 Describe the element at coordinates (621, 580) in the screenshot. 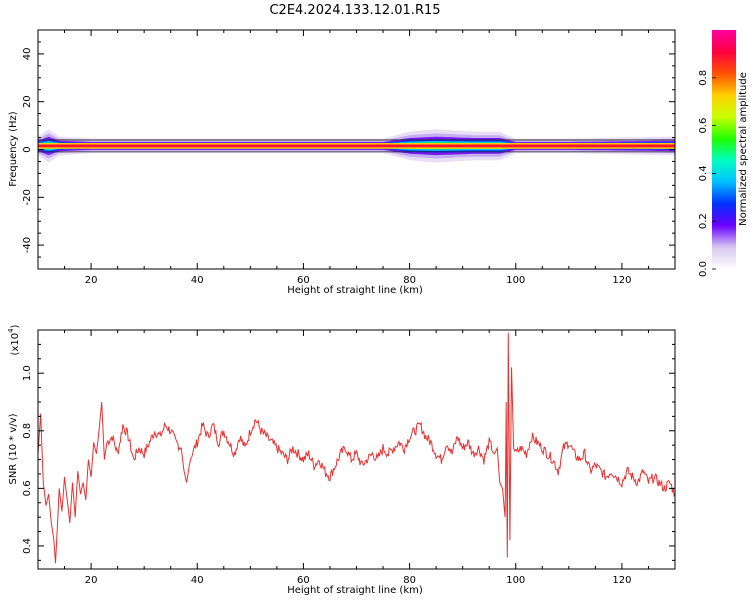

I see `snr-x-tick-label: 120` at that location.